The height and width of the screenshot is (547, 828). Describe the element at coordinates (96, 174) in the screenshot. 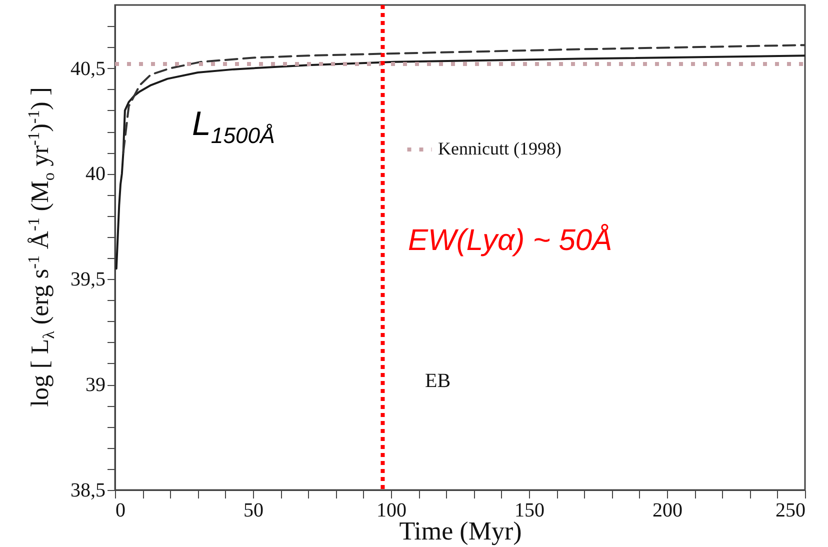

I see `y-tick-label: 40` at that location.